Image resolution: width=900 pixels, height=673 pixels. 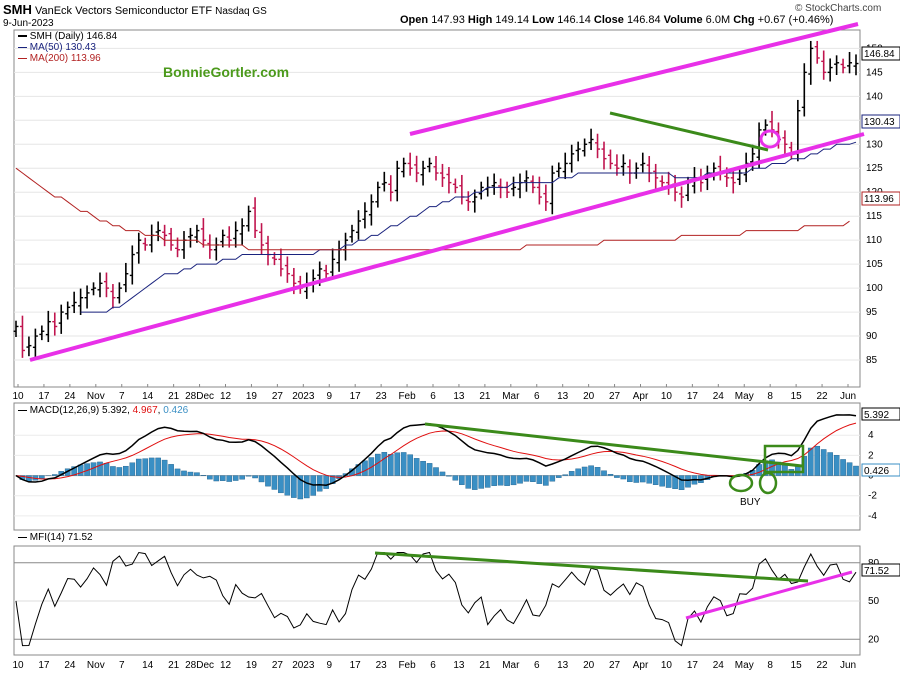 I want to click on date-tick-label: 28Dec, so click(x=199, y=396).